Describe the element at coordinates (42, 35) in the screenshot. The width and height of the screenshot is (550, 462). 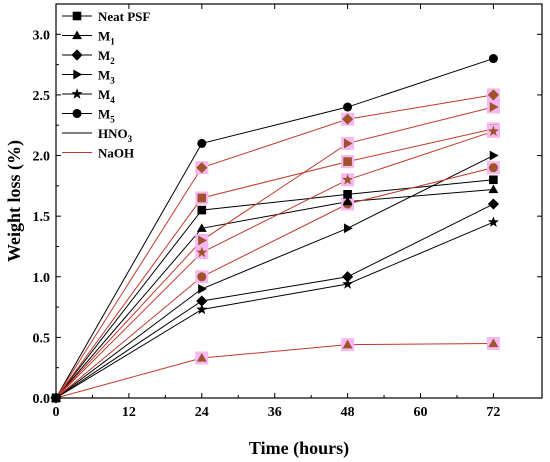
I see `y-tick-label: 3.0` at that location.